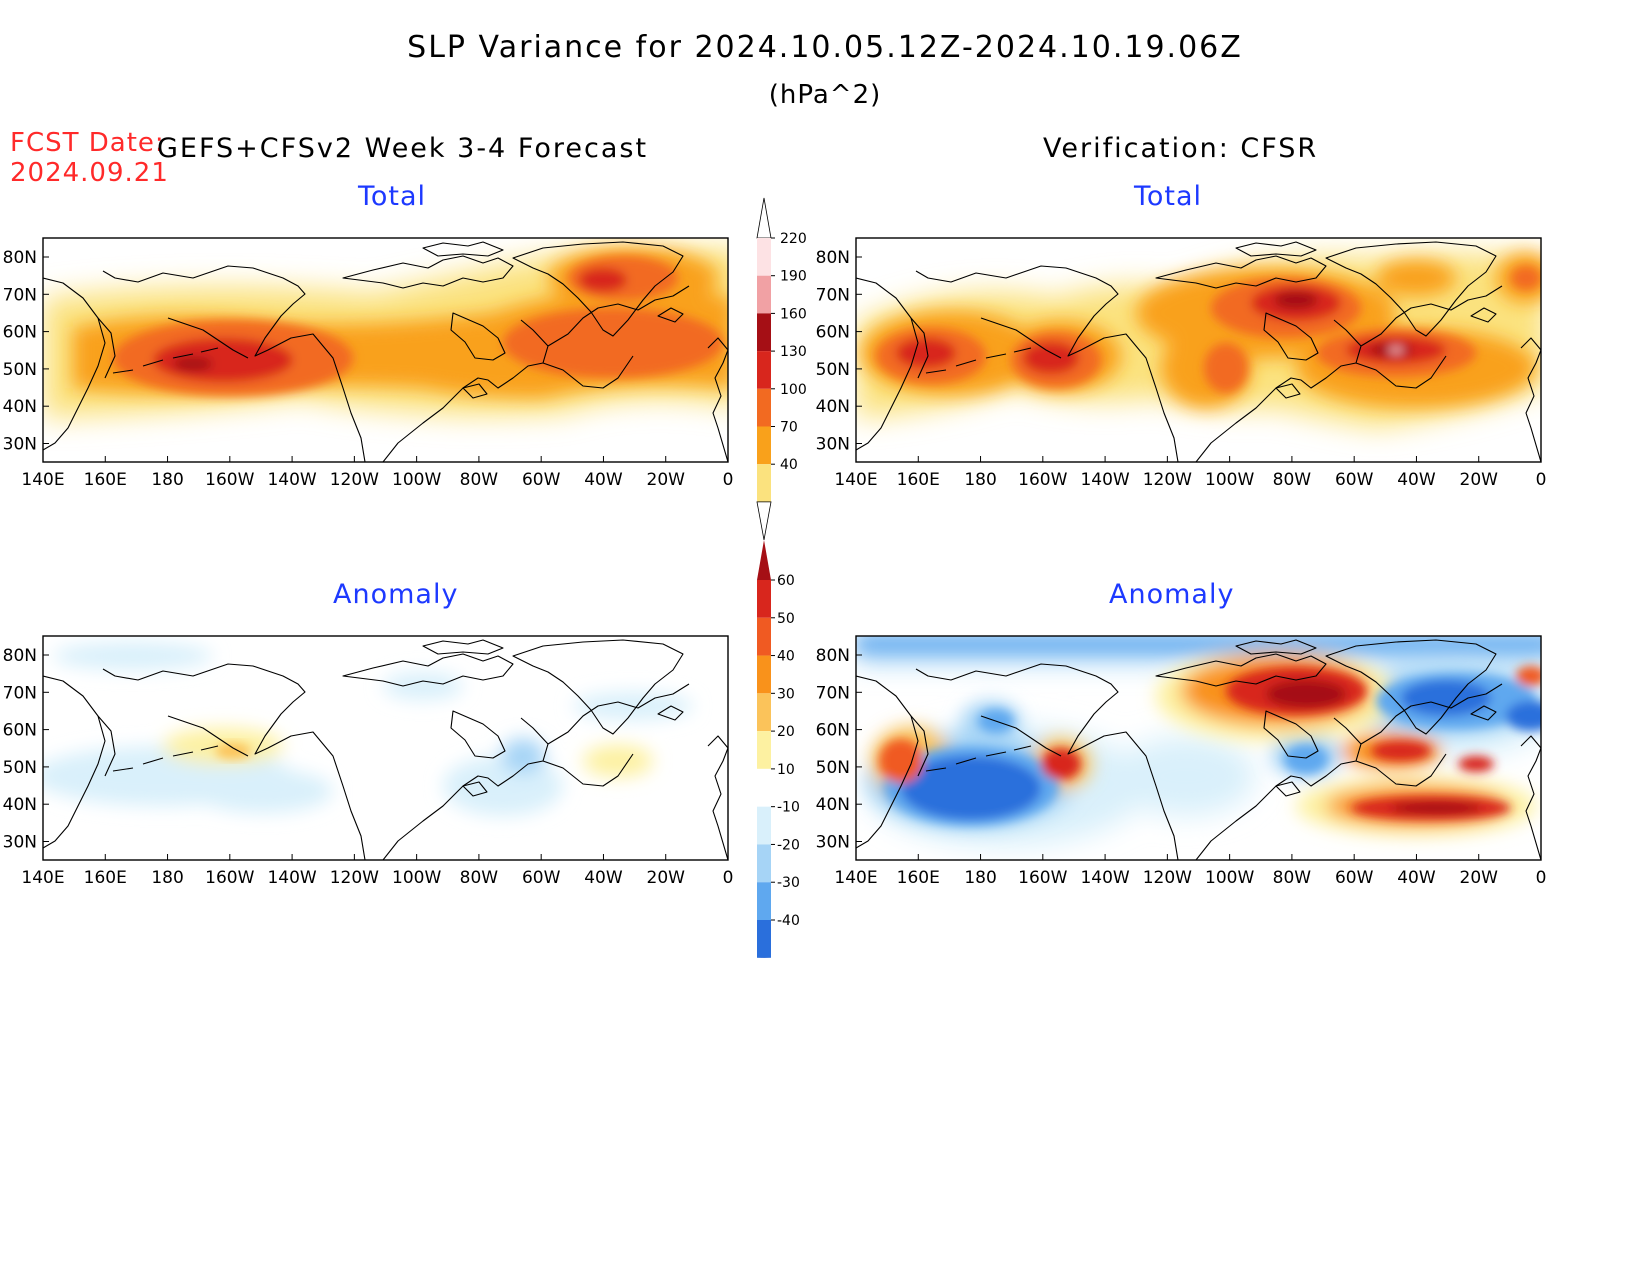  I want to click on panel-label-forecast-total: Total, so click(392, 196).